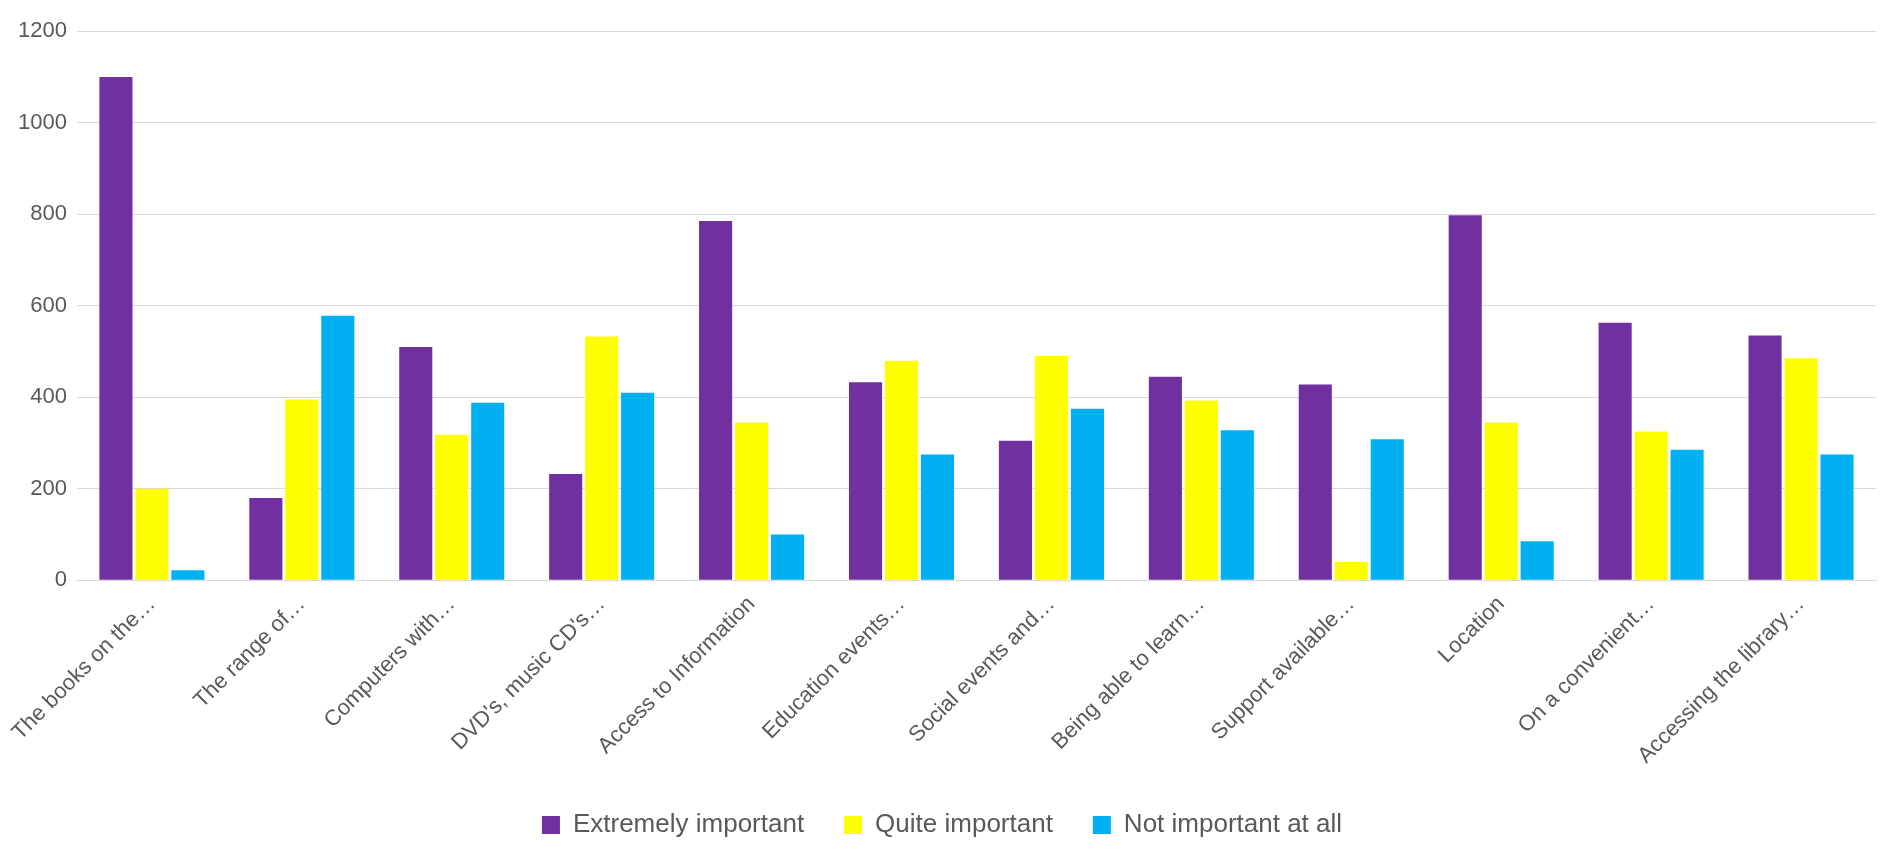 The width and height of the screenshot is (1904, 858). Describe the element at coordinates (1233, 823) in the screenshot. I see `legend-label: Not important at all` at that location.